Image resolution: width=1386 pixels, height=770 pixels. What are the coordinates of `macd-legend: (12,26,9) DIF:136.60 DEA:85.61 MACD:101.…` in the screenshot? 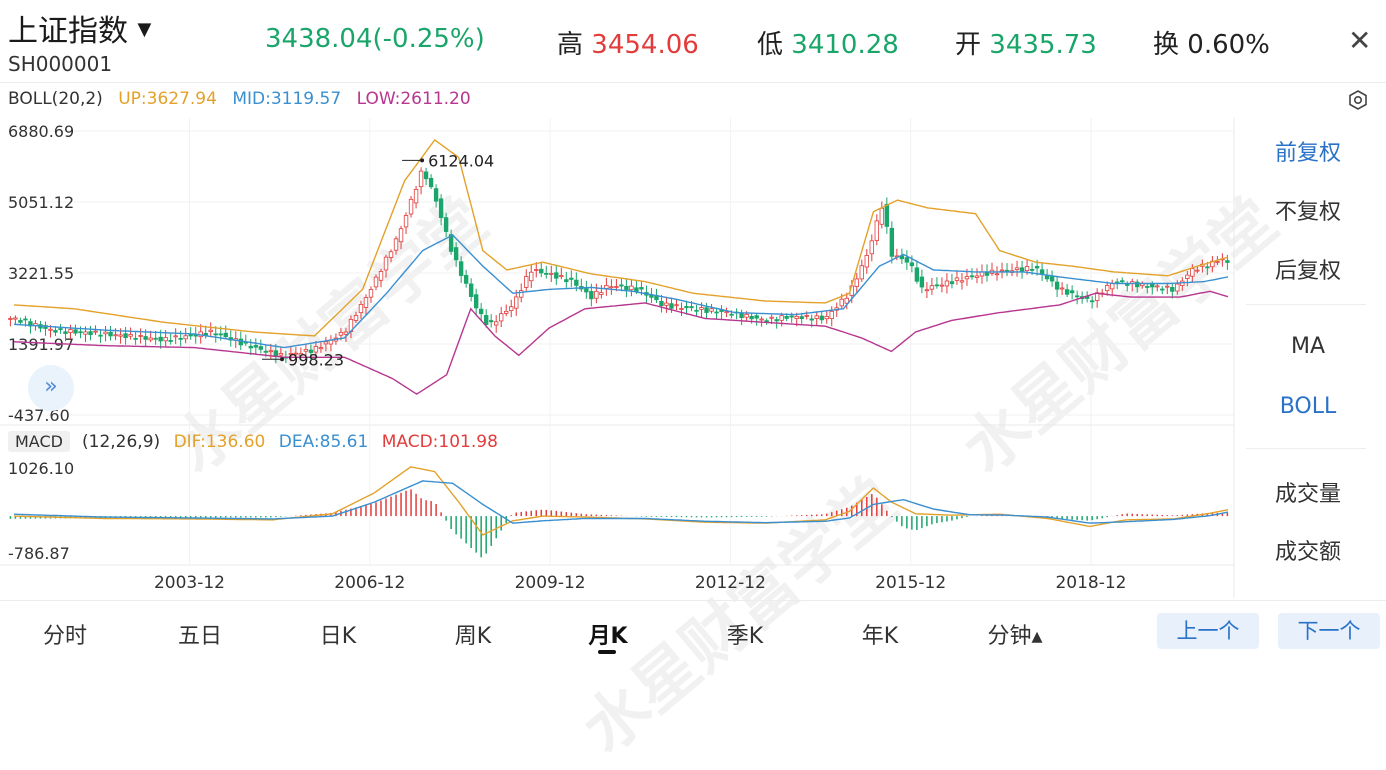 It's located at (294, 442).